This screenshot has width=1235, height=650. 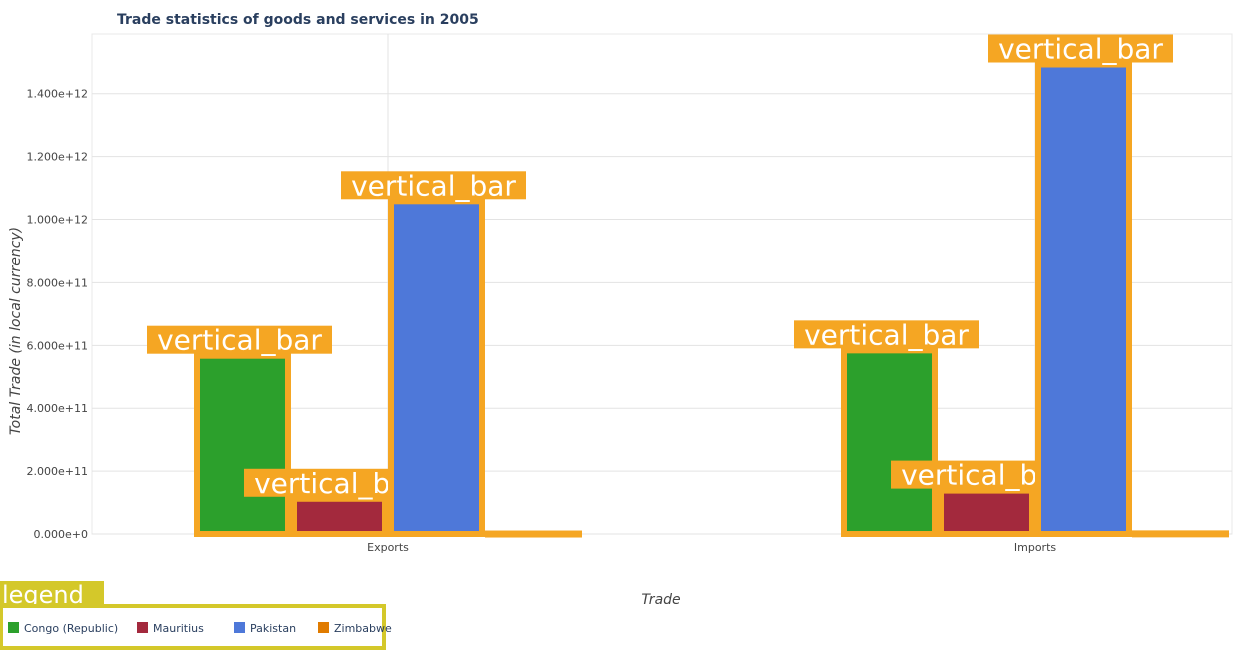 What do you see at coordinates (57, 157) in the screenshot?
I see `y-tick-label: 1.200e+12` at bounding box center [57, 157].